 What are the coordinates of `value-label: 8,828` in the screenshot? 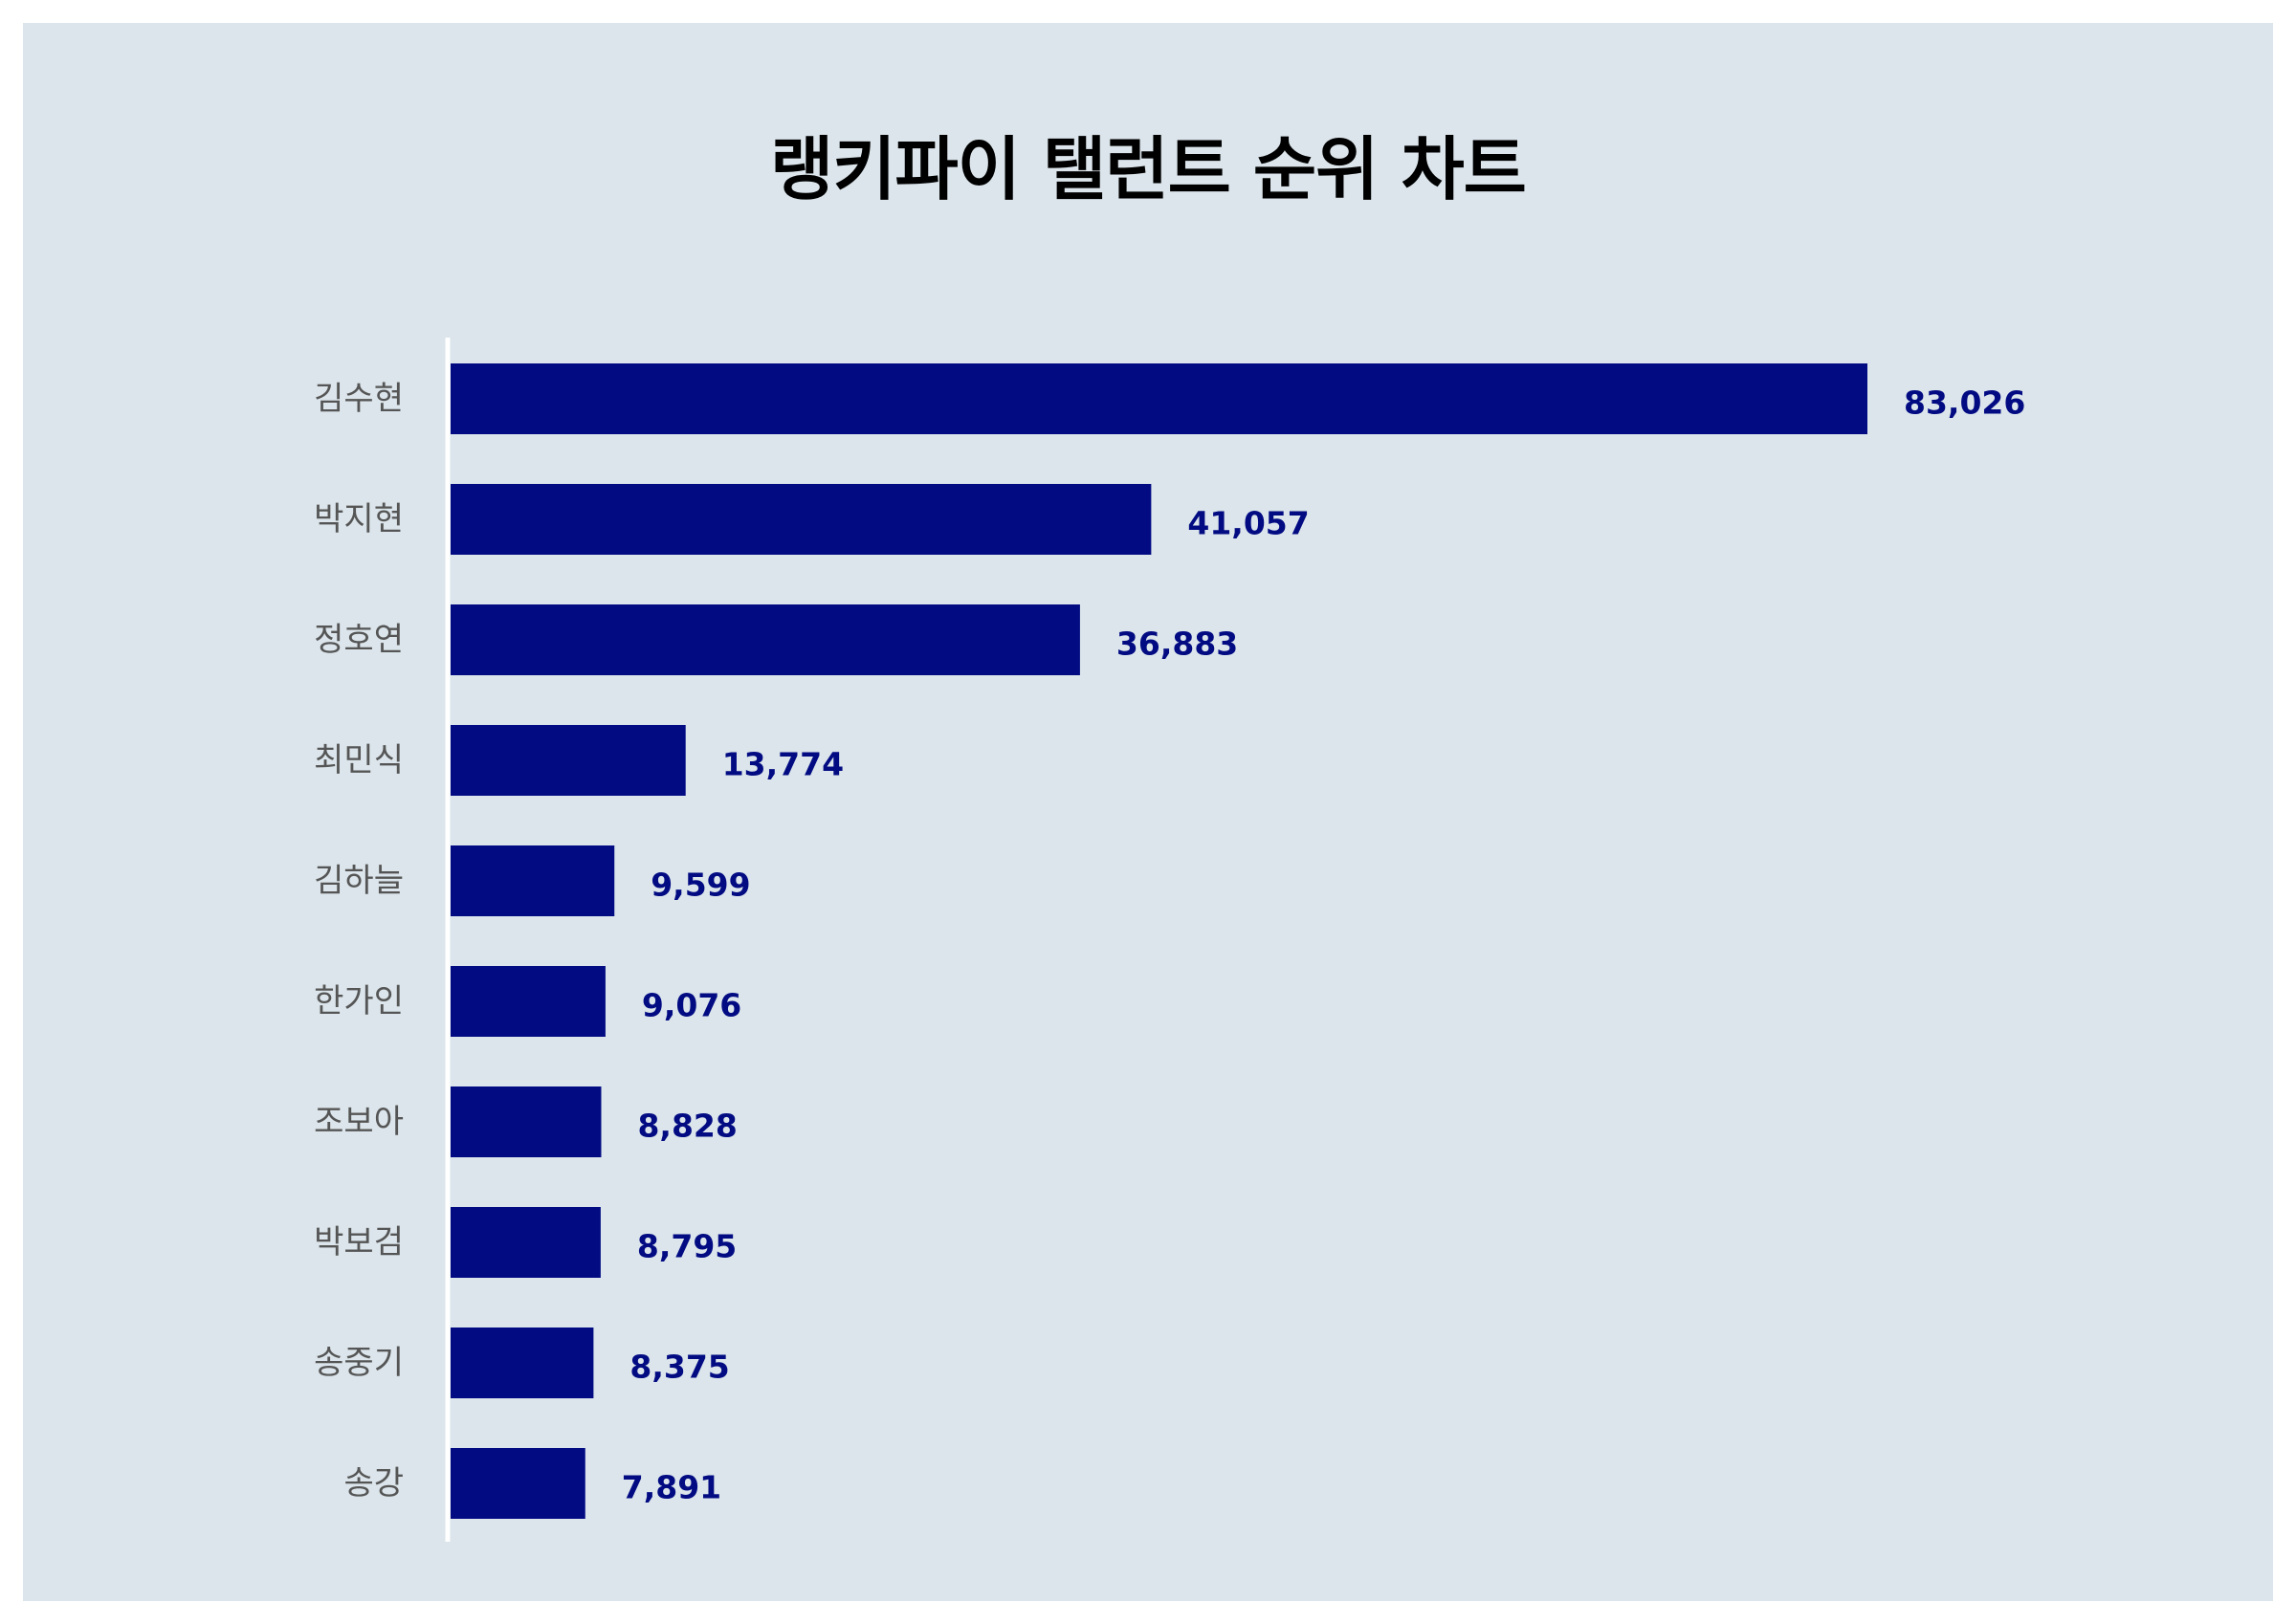 It's located at (687, 1127).